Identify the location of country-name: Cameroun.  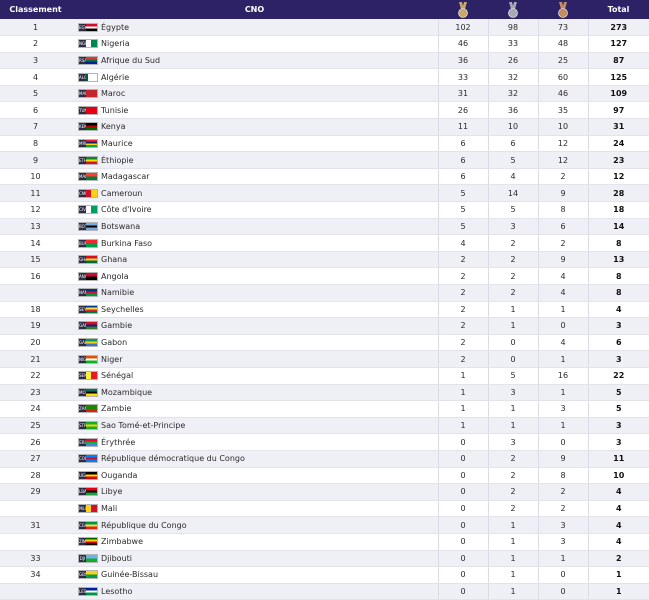
(122, 193).